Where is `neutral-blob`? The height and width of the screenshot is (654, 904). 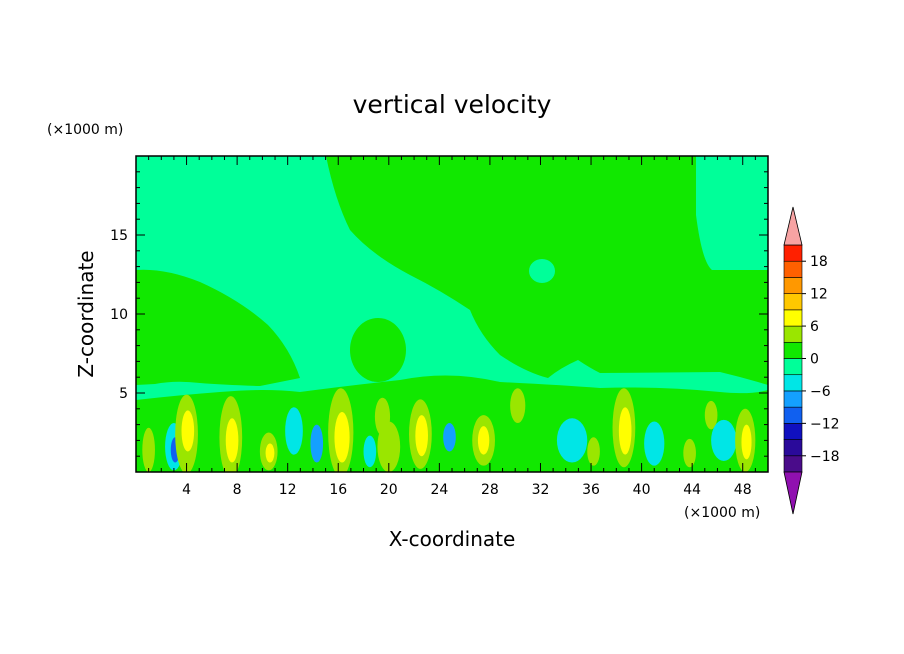
neutral-blob is located at coordinates (542, 271).